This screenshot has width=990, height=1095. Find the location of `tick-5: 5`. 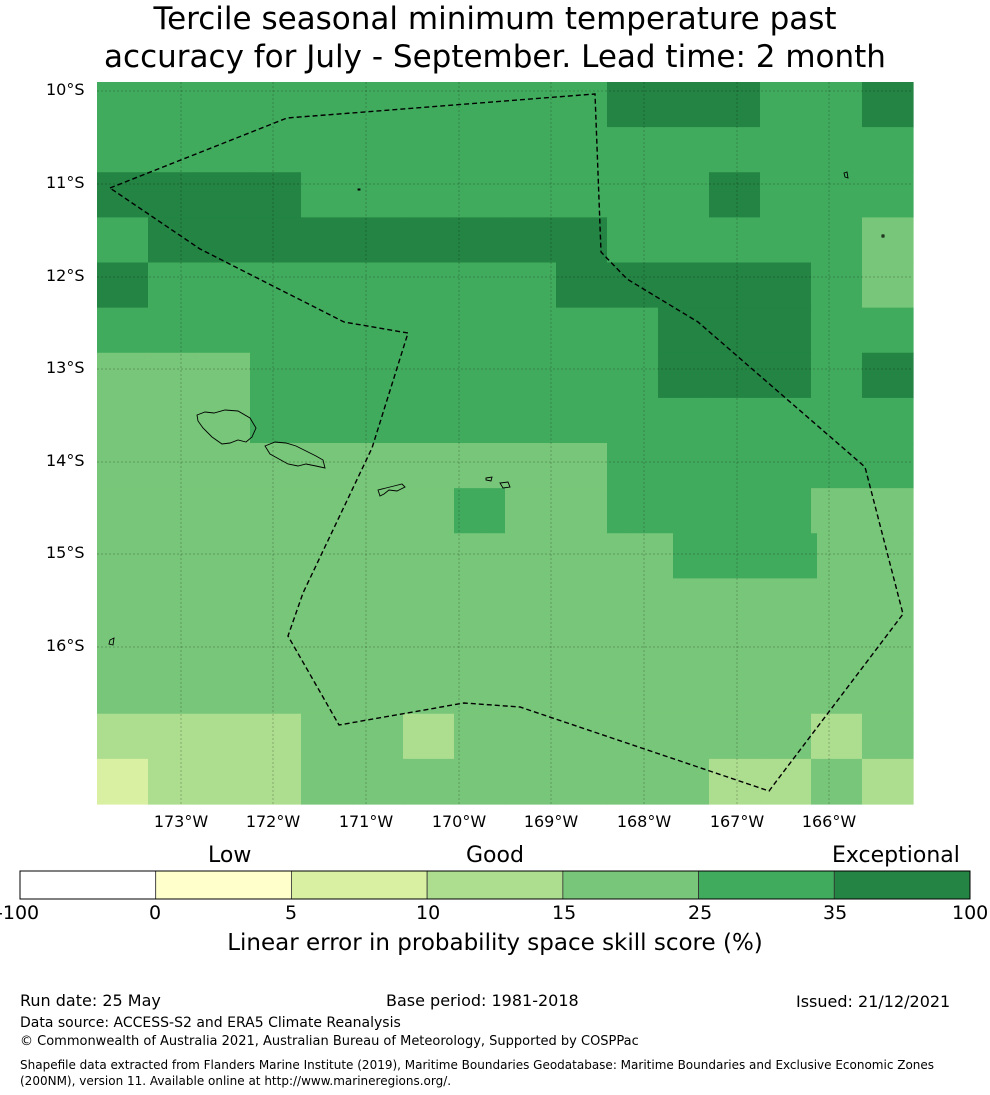

tick-5: 5 is located at coordinates (291, 913).